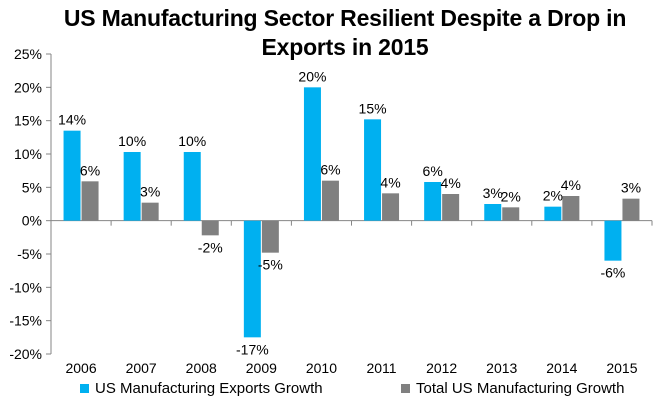 This screenshot has width=665, height=406. I want to click on y-tick-label: 5%, so click(32, 187).